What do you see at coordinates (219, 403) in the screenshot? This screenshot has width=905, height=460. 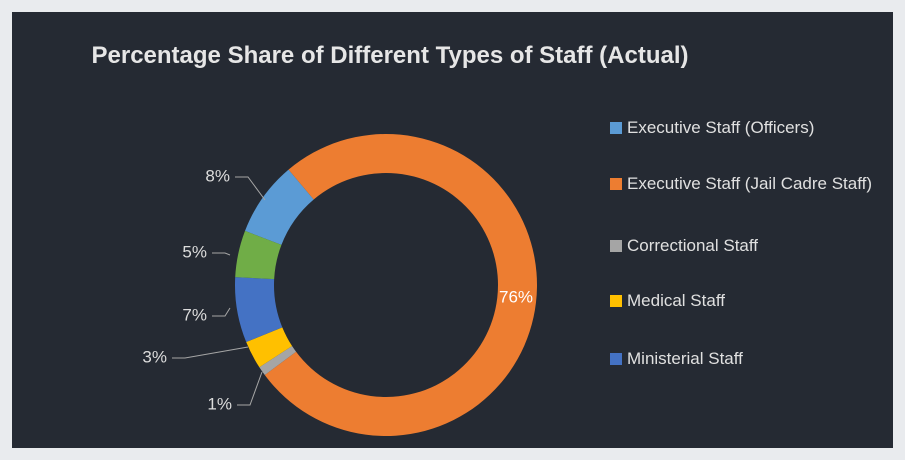 I see `data-label: 1%` at bounding box center [219, 403].